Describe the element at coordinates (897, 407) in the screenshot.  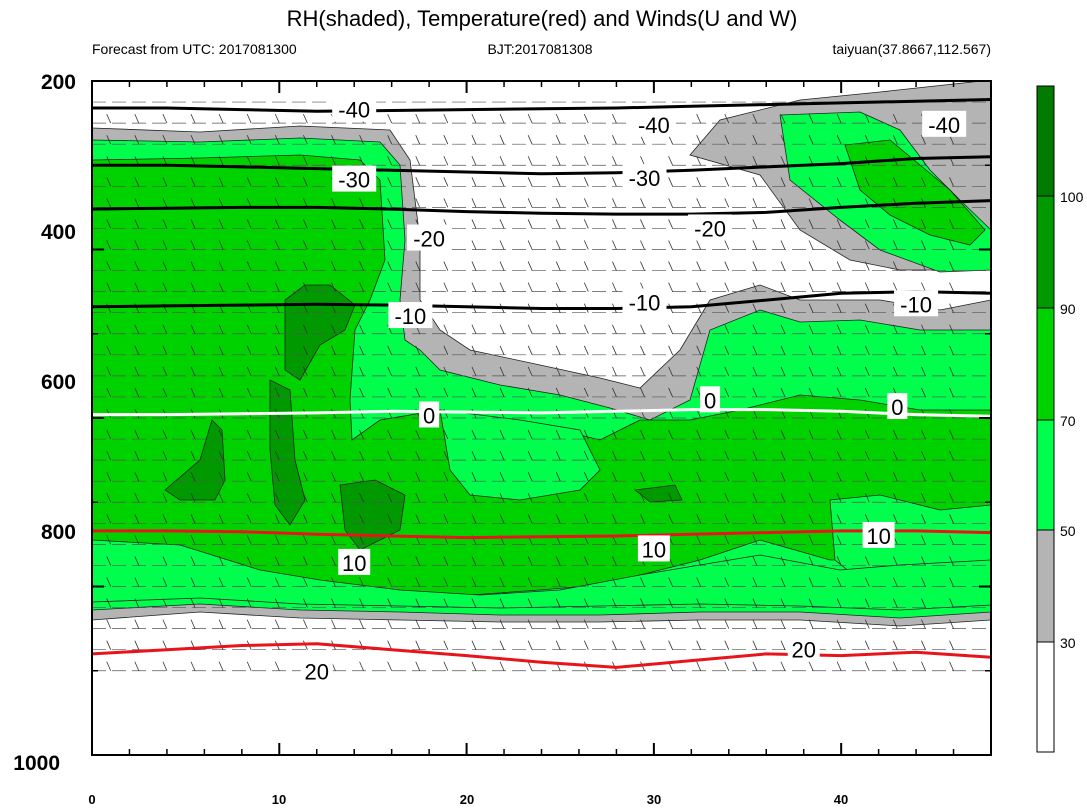
I see `contour-label: 0` at that location.